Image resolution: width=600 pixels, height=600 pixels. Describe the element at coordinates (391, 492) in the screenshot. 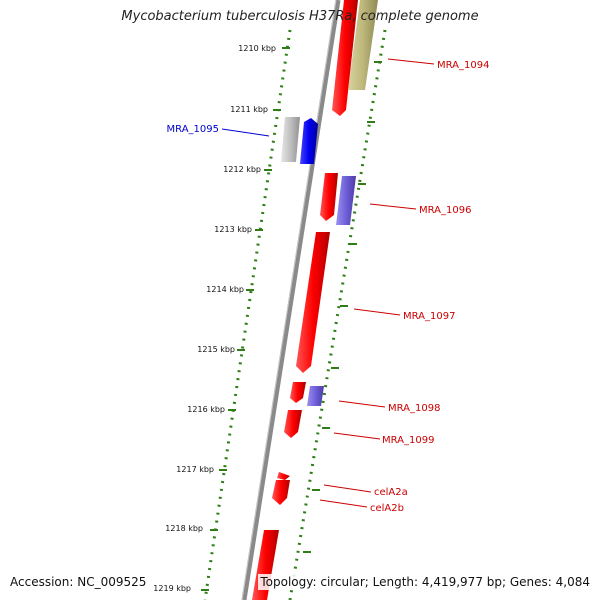

I see `gene-label: celA2a` at that location.